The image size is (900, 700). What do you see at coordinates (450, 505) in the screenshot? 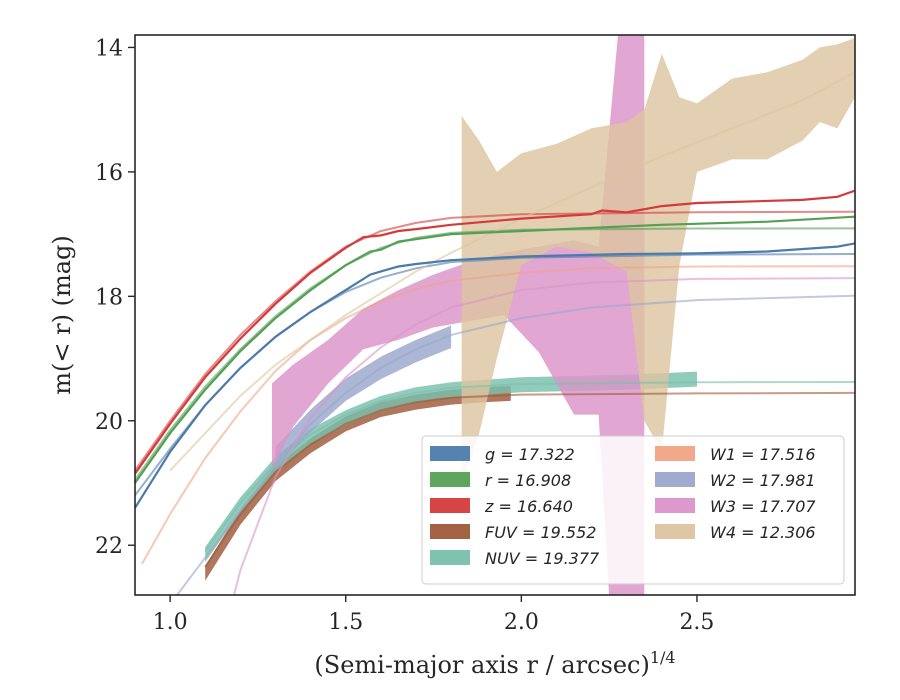
I see `legend-swatch-z` at bounding box center [450, 505].